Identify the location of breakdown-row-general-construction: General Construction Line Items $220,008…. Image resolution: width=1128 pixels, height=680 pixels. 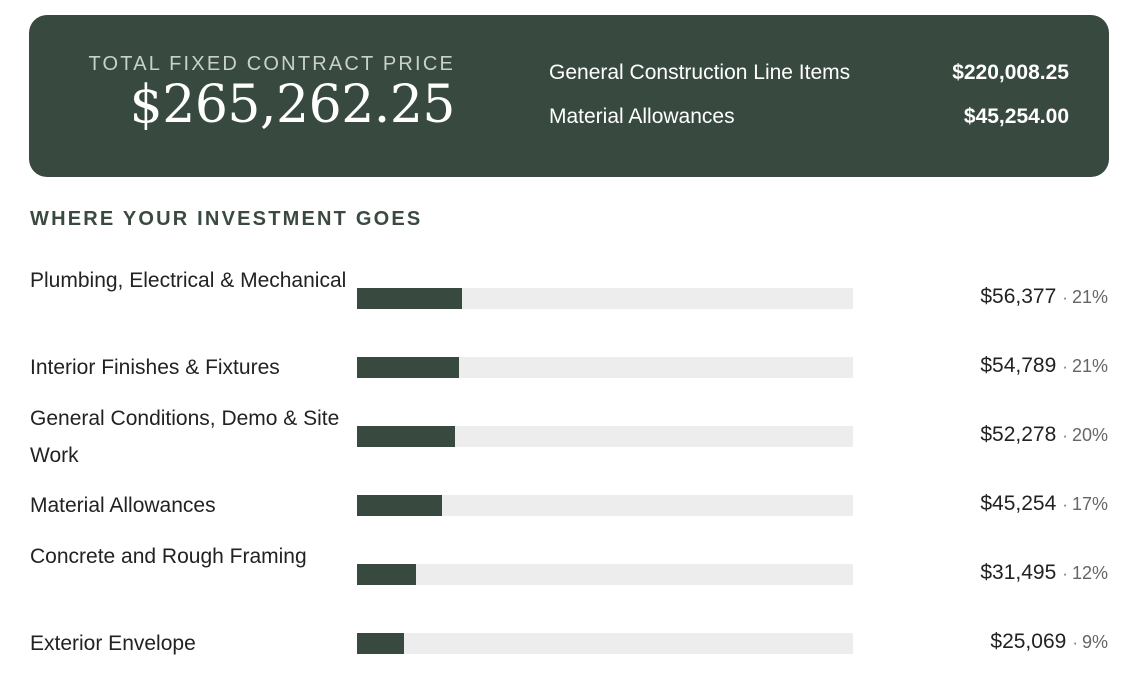
(809, 76).